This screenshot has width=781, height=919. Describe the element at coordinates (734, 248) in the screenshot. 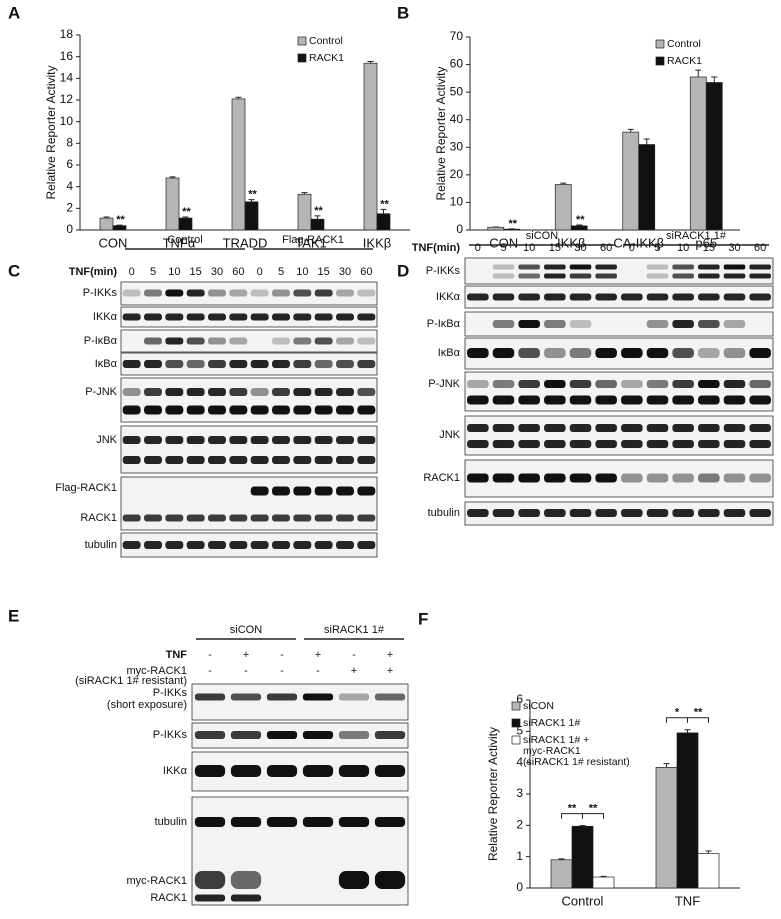

I see `lane-time: 30` at that location.